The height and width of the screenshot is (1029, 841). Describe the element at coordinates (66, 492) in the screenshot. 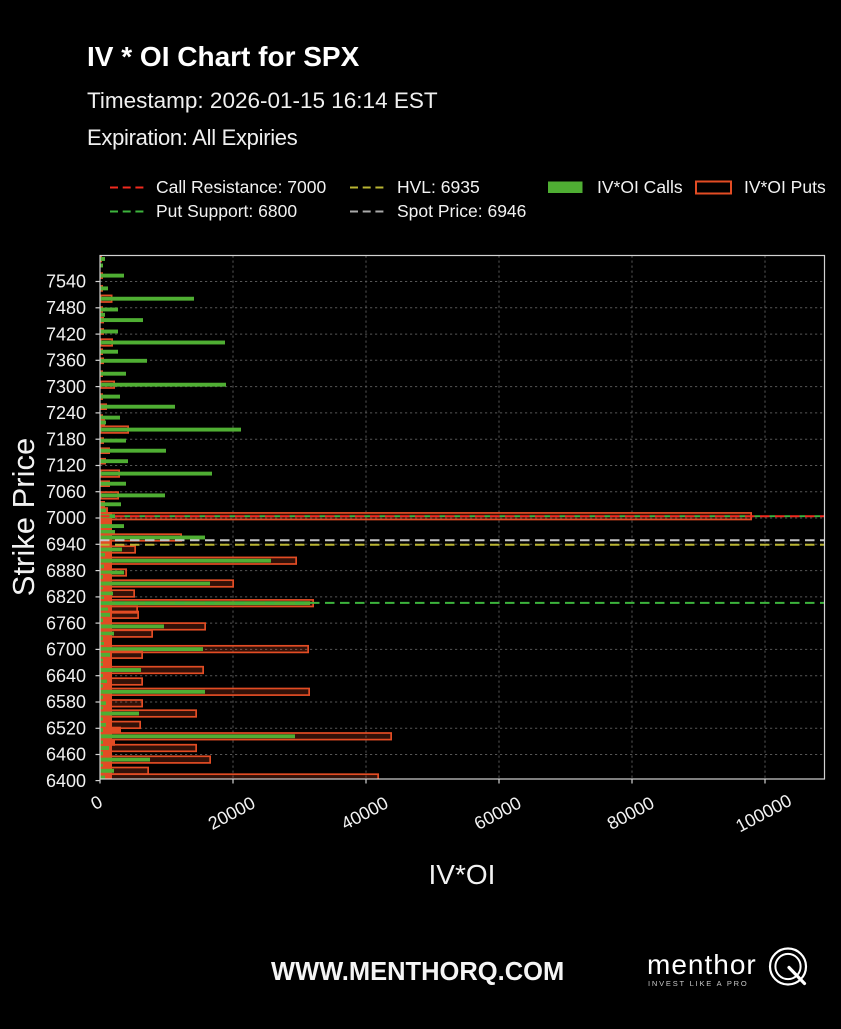

I see `svg-text: 7060` at that location.